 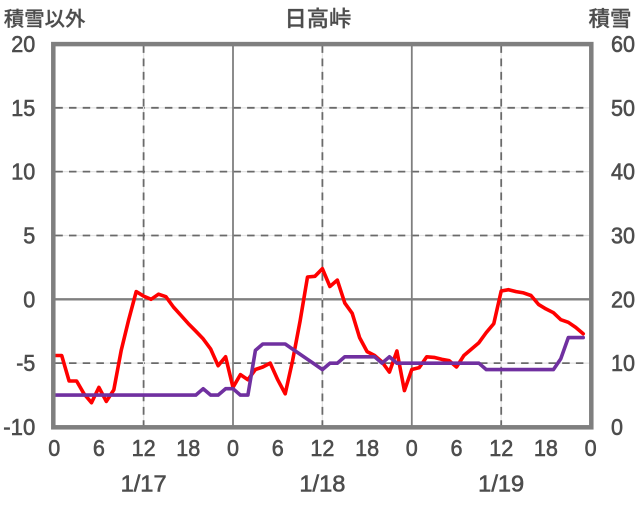 I want to click on svg-text: 15, so click(x=23, y=108).